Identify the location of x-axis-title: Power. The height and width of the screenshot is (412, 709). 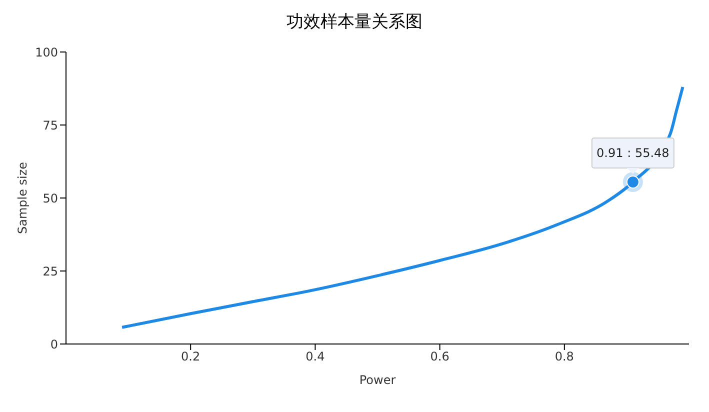
(377, 380).